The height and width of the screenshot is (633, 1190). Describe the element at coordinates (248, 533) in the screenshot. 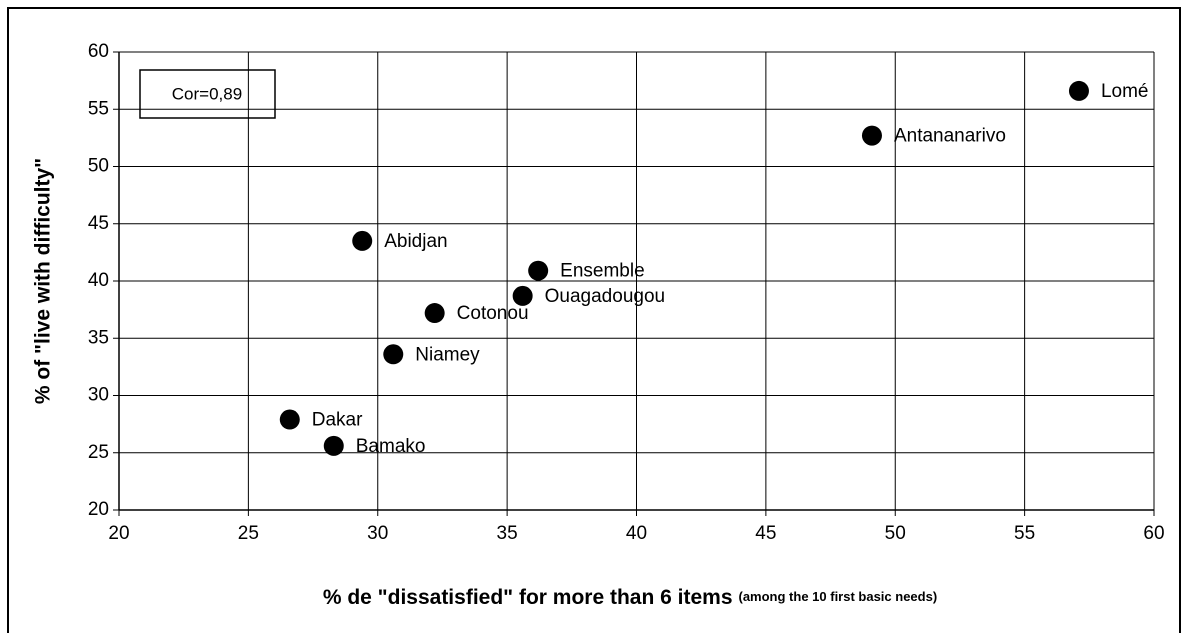

I see `x-tick-label: 25` at that location.